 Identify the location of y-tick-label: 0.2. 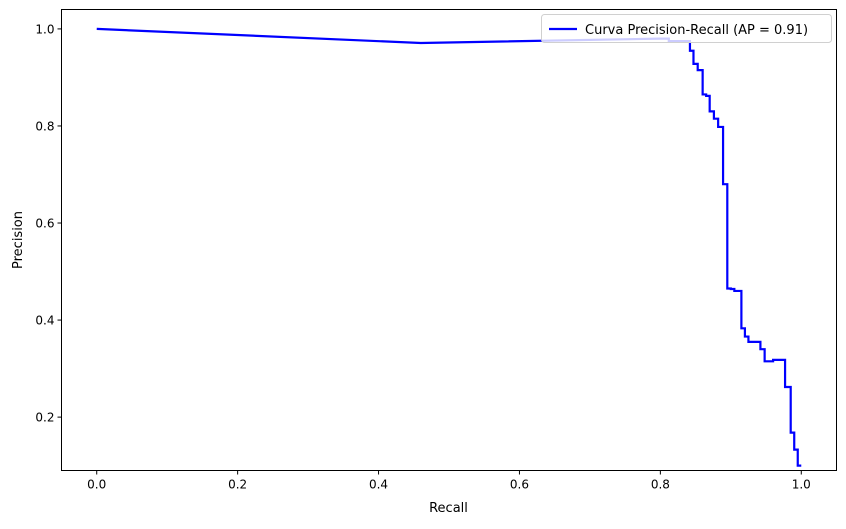
(44, 418).